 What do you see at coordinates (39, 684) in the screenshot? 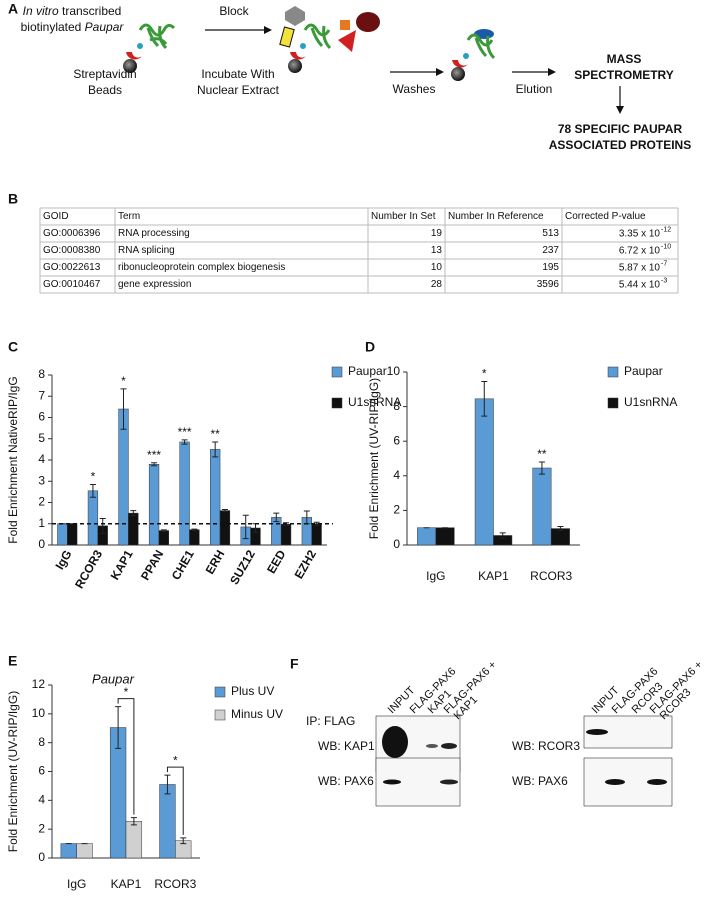
I see `y-tick-label: 12` at bounding box center [39, 684].